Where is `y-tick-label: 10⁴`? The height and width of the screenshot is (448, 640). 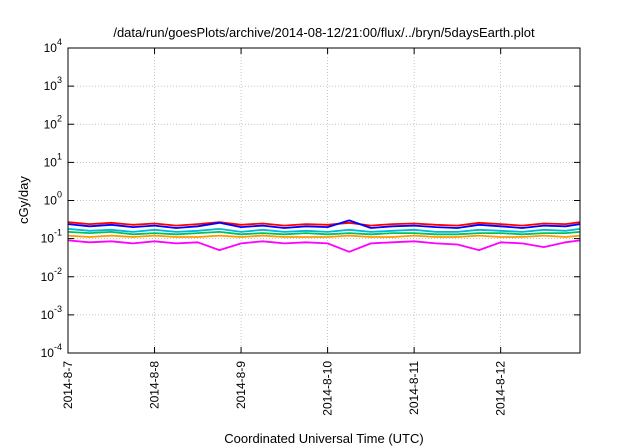
y-tick-label: 10⁴ is located at coordinates (53, 46).